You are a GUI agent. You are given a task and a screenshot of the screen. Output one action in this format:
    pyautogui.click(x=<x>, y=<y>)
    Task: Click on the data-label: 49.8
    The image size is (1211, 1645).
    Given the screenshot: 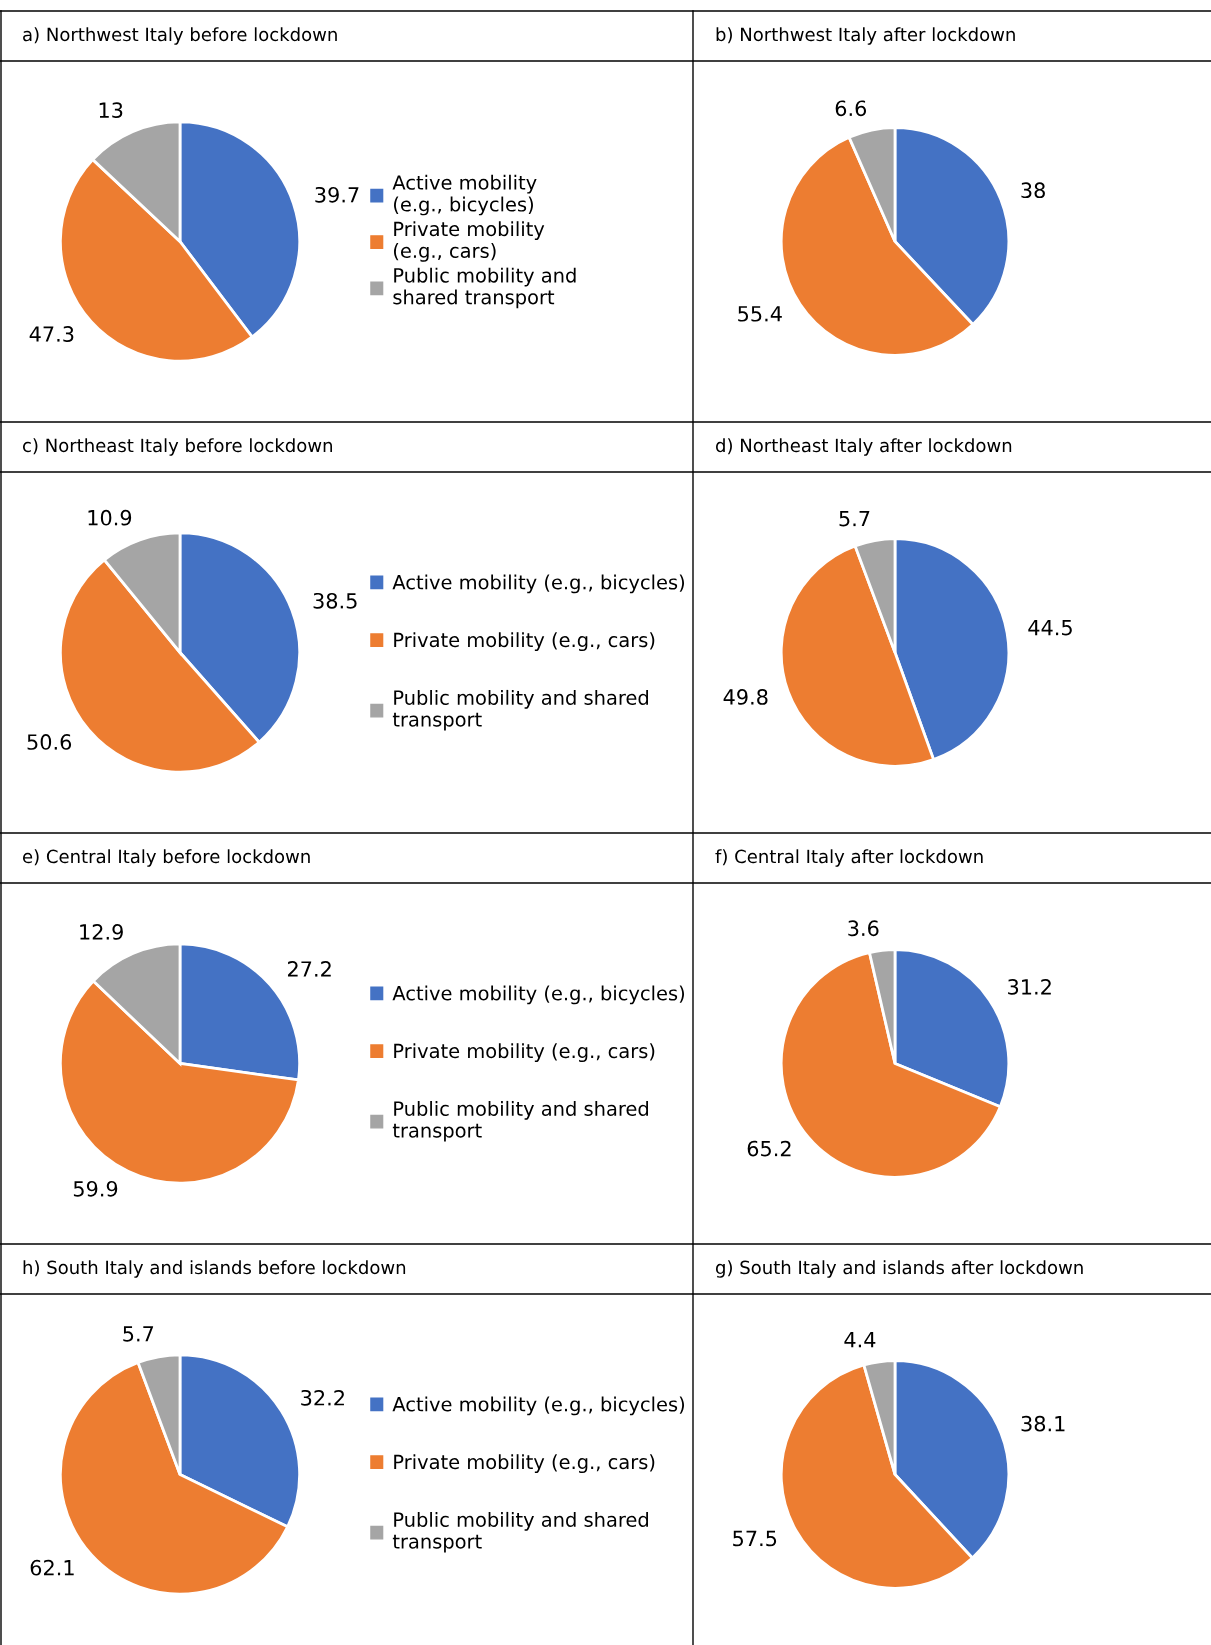 What is the action you would take?
    pyautogui.click(x=745, y=697)
    